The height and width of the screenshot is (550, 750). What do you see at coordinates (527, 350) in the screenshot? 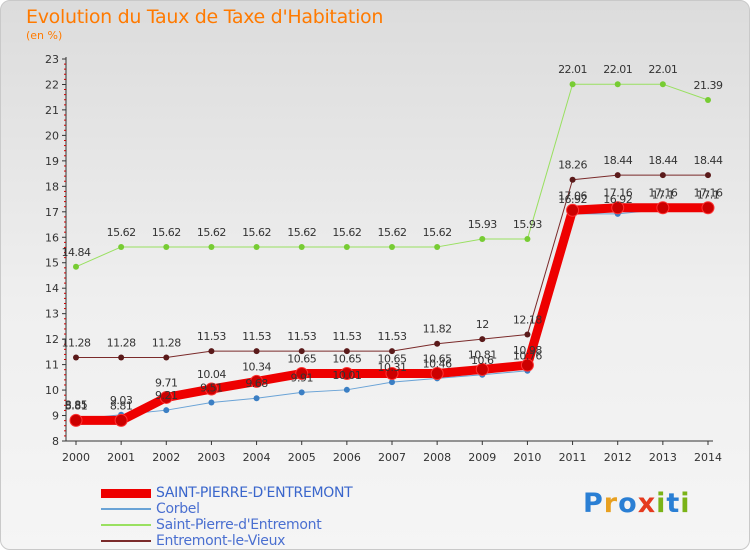
I see `data-label: 10.98` at bounding box center [527, 350].